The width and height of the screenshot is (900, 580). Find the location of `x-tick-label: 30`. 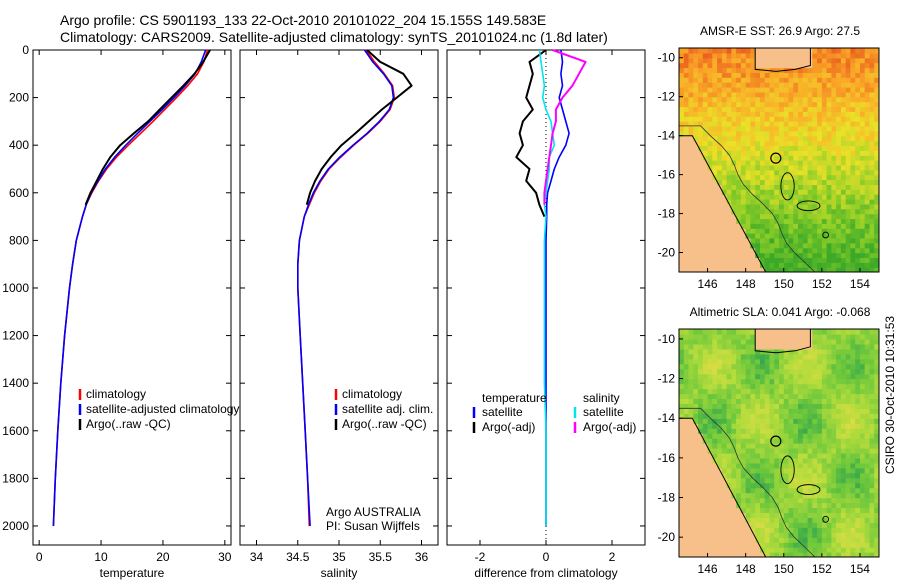

x-tick-label: 30 is located at coordinates (225, 557).